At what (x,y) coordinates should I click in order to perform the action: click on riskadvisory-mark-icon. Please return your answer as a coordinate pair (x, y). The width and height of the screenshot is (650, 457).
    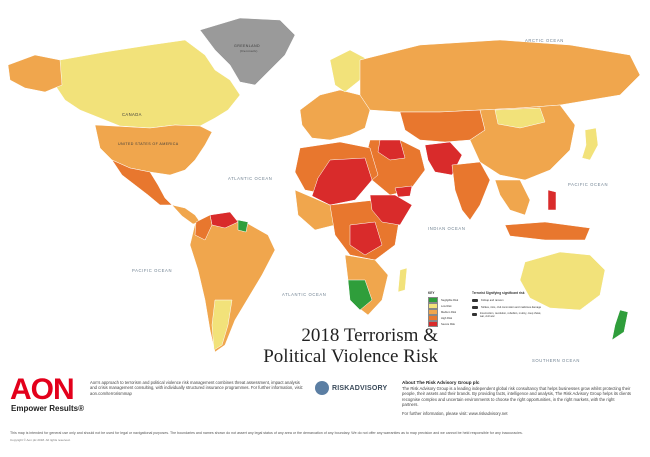
    Looking at the image, I should click on (322, 388).